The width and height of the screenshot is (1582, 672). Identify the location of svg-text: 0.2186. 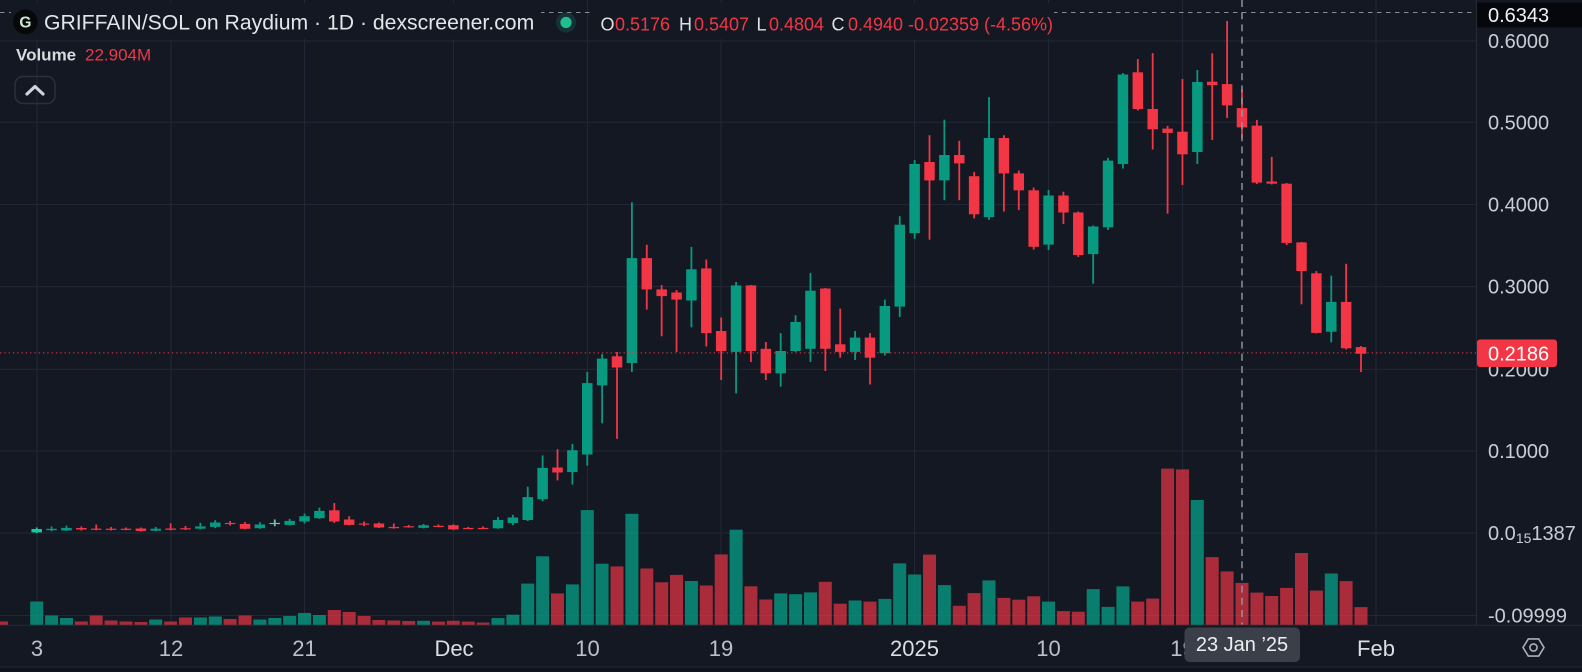
(1518, 355).